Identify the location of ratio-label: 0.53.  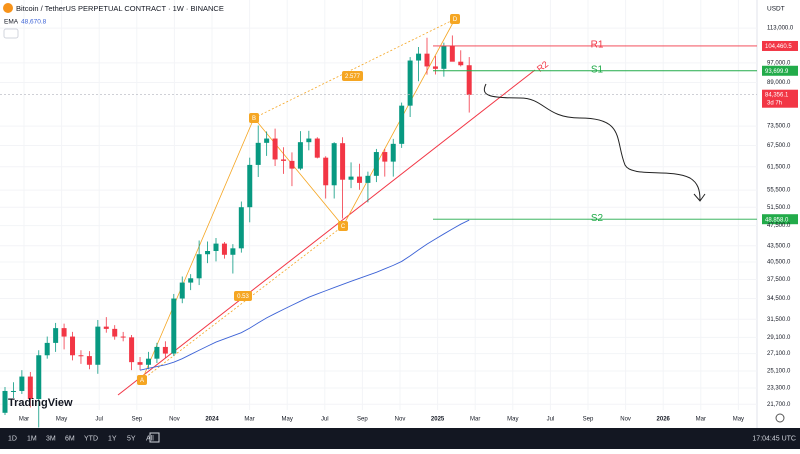
(243, 297).